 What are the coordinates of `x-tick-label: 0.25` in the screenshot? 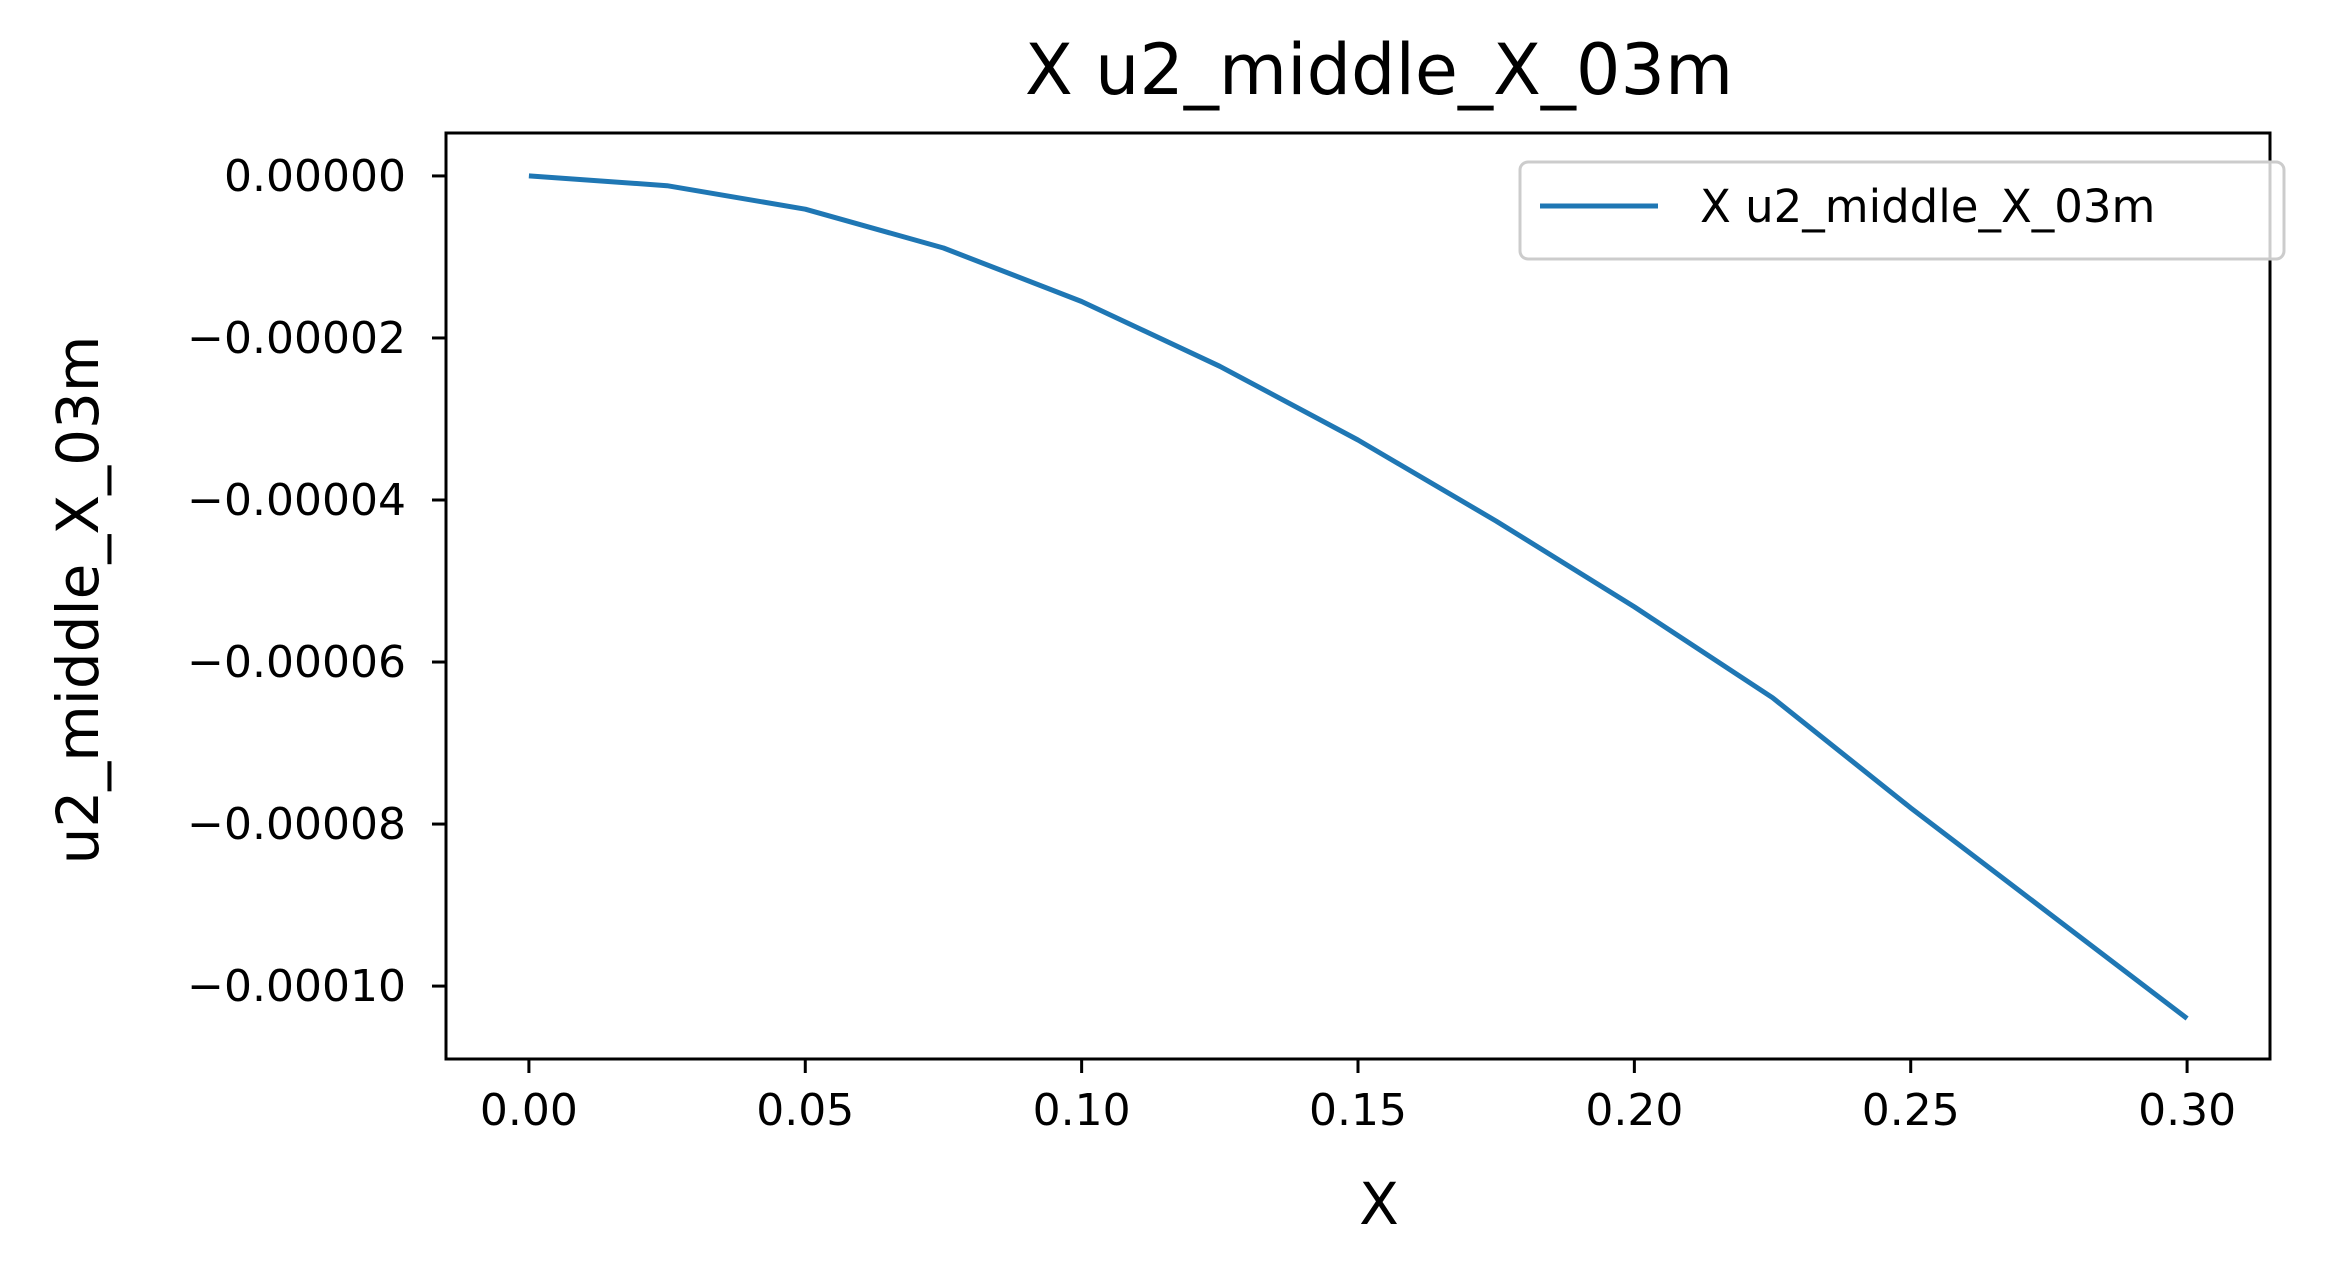 It's located at (1911, 1110).